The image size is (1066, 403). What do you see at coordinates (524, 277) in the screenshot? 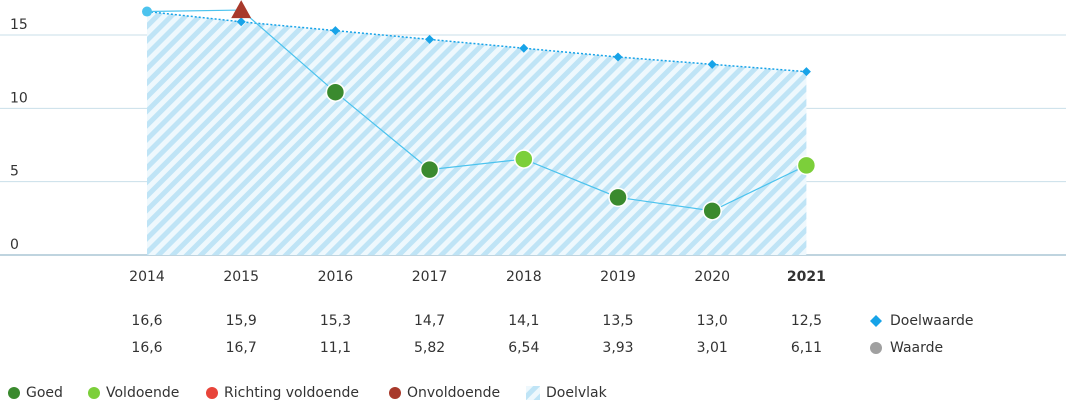
I see `x-tick-label: 2018` at bounding box center [524, 277].